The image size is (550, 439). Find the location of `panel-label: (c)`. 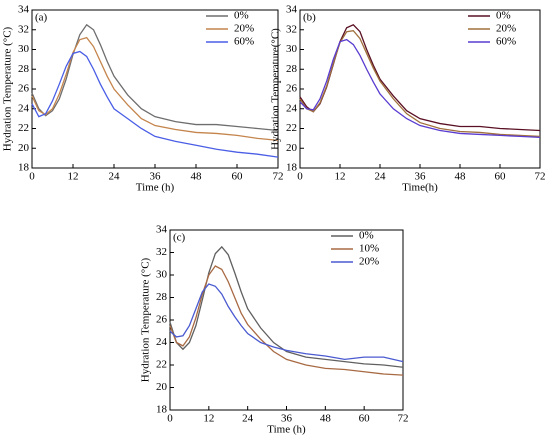

panel-label: (c) is located at coordinates (179, 238).